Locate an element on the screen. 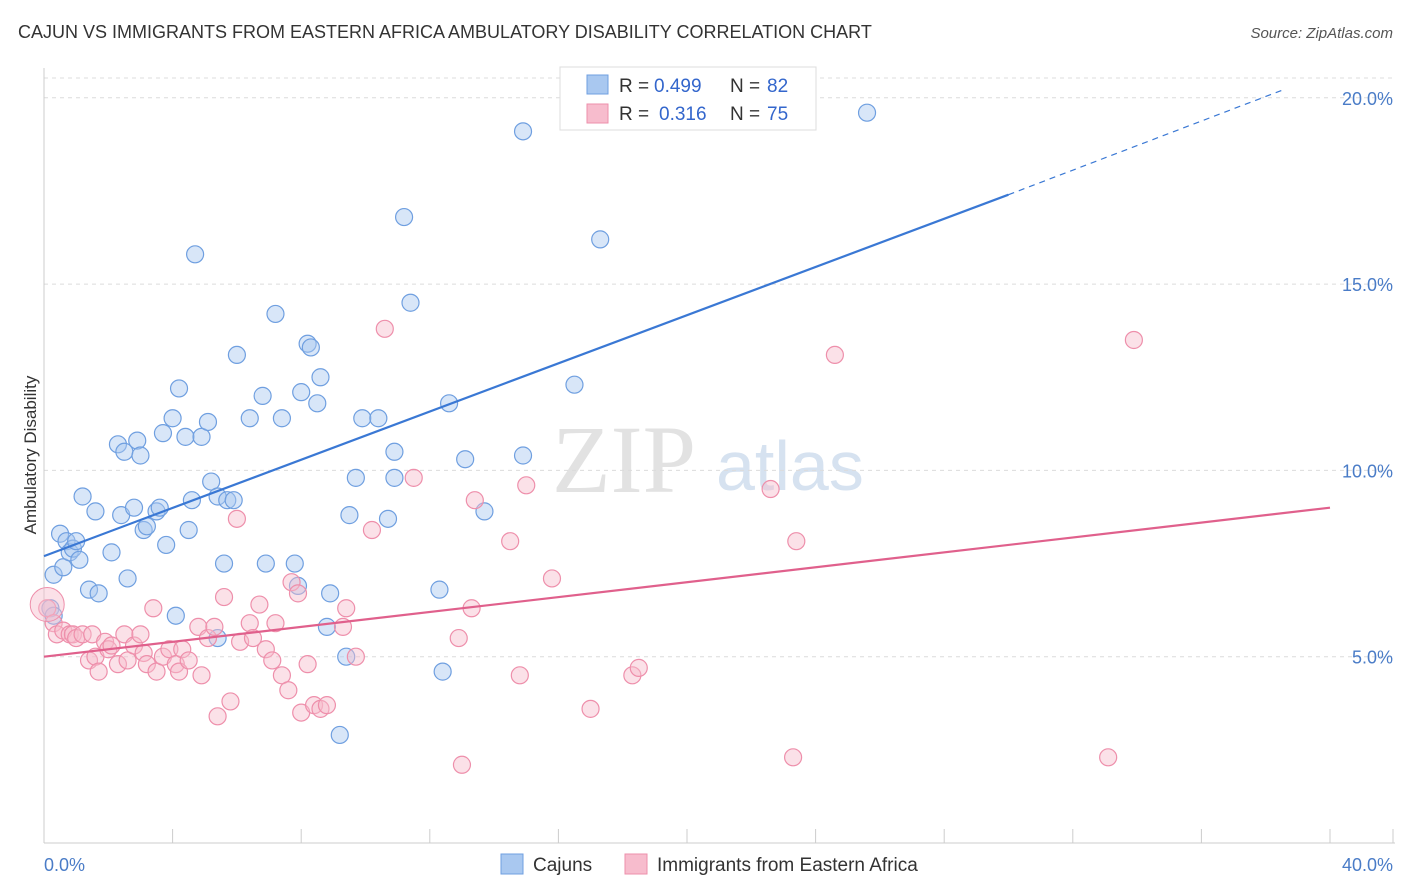 The width and height of the screenshot is (1406, 892). cajun-trend-extension is located at coordinates (1145, 142).